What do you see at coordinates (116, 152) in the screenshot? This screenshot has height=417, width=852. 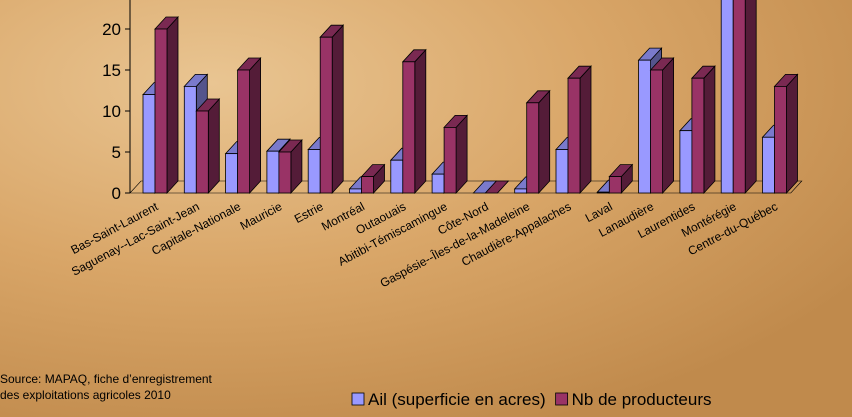 I see `y-tick-label: 5` at bounding box center [116, 152].